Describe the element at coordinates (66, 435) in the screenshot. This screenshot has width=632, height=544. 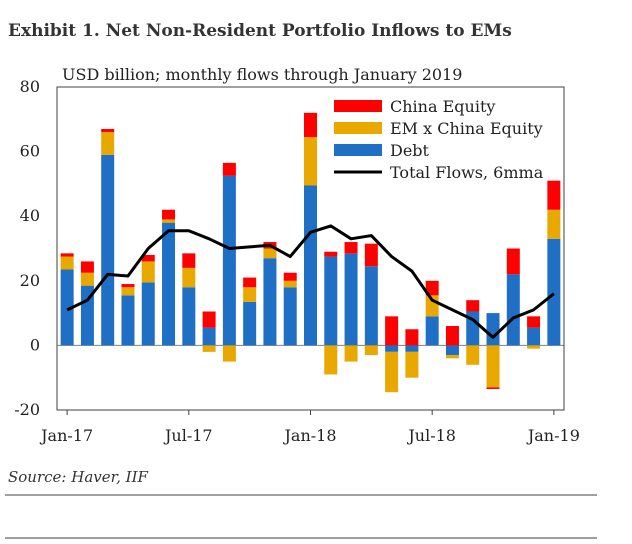
I see `x-tick-label: Jan-17` at that location.